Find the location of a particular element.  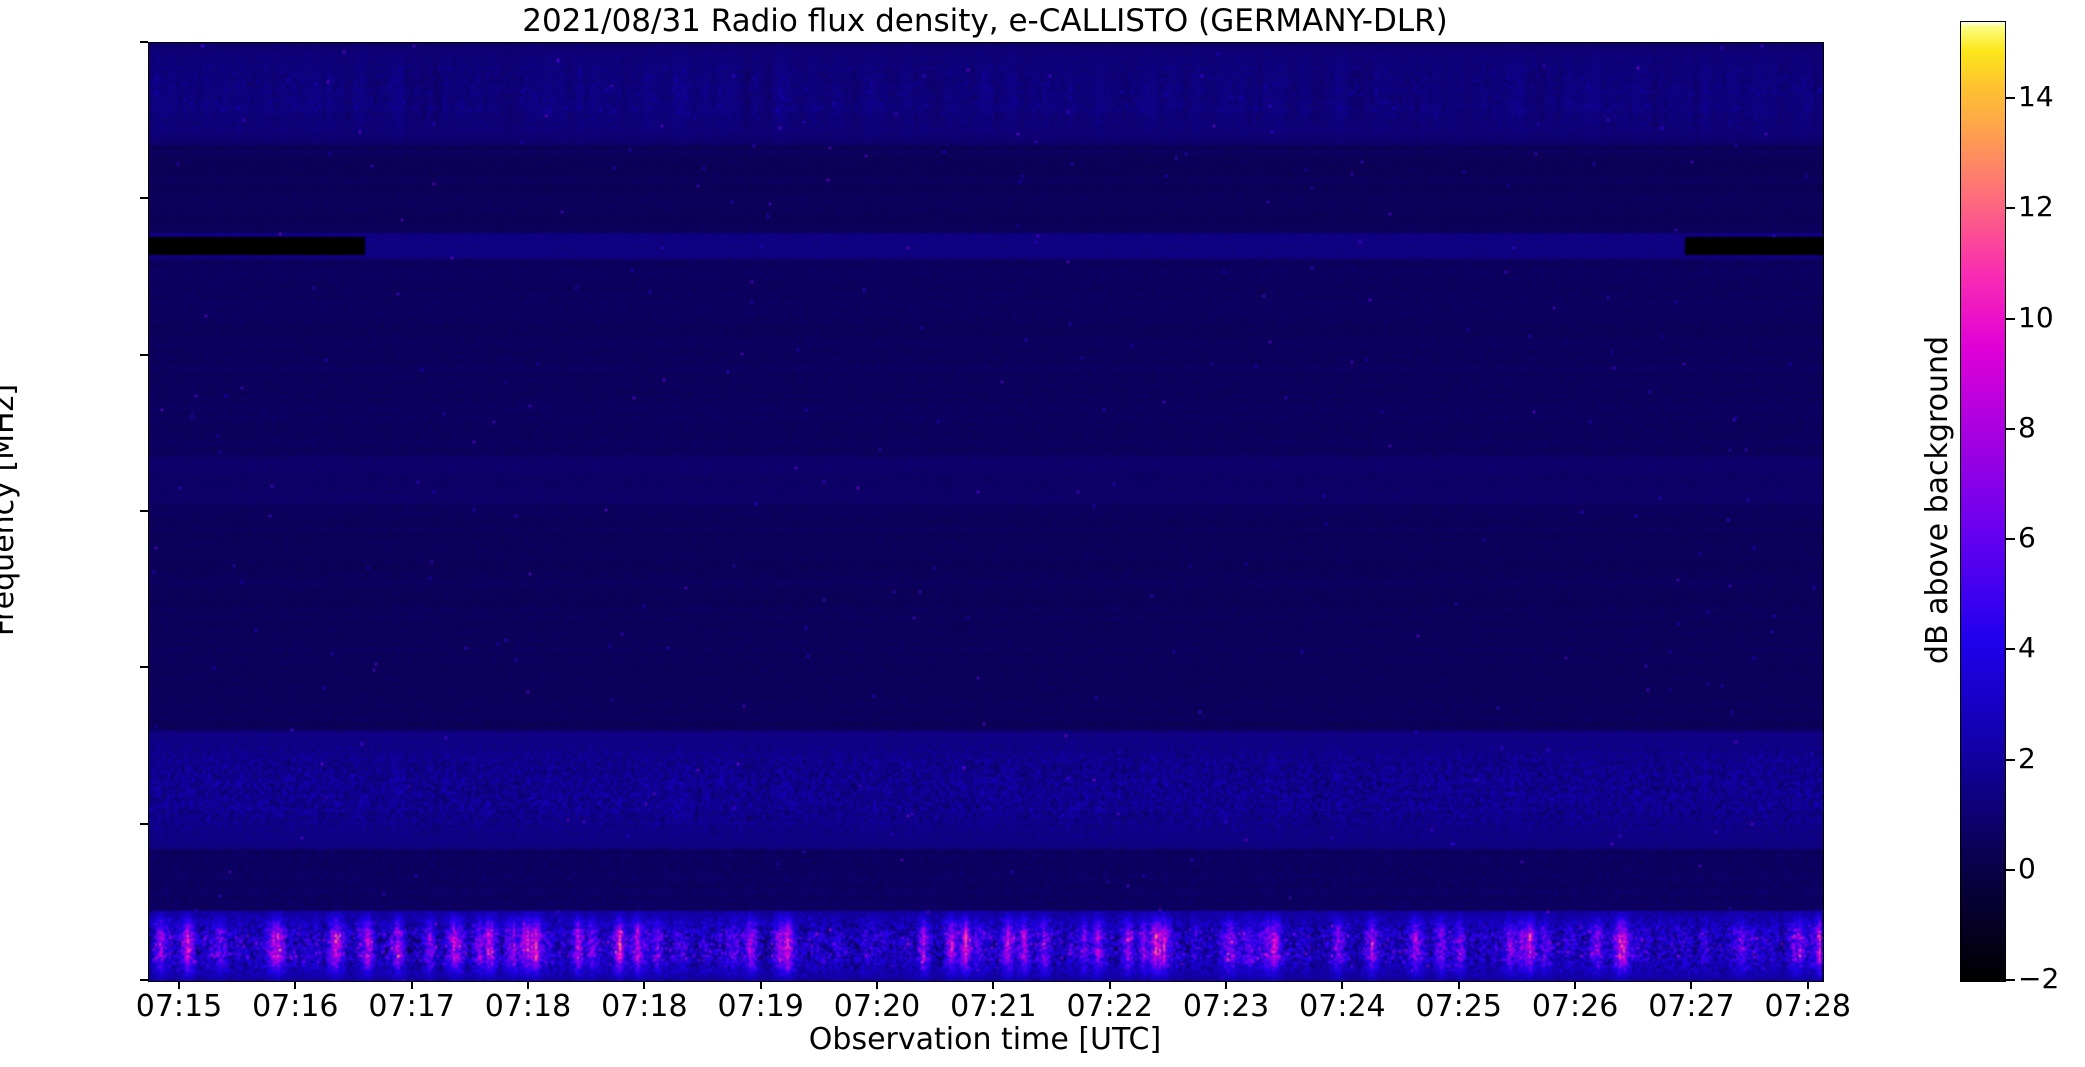

colorbar-tick-label: 8 is located at coordinates (2027, 427).